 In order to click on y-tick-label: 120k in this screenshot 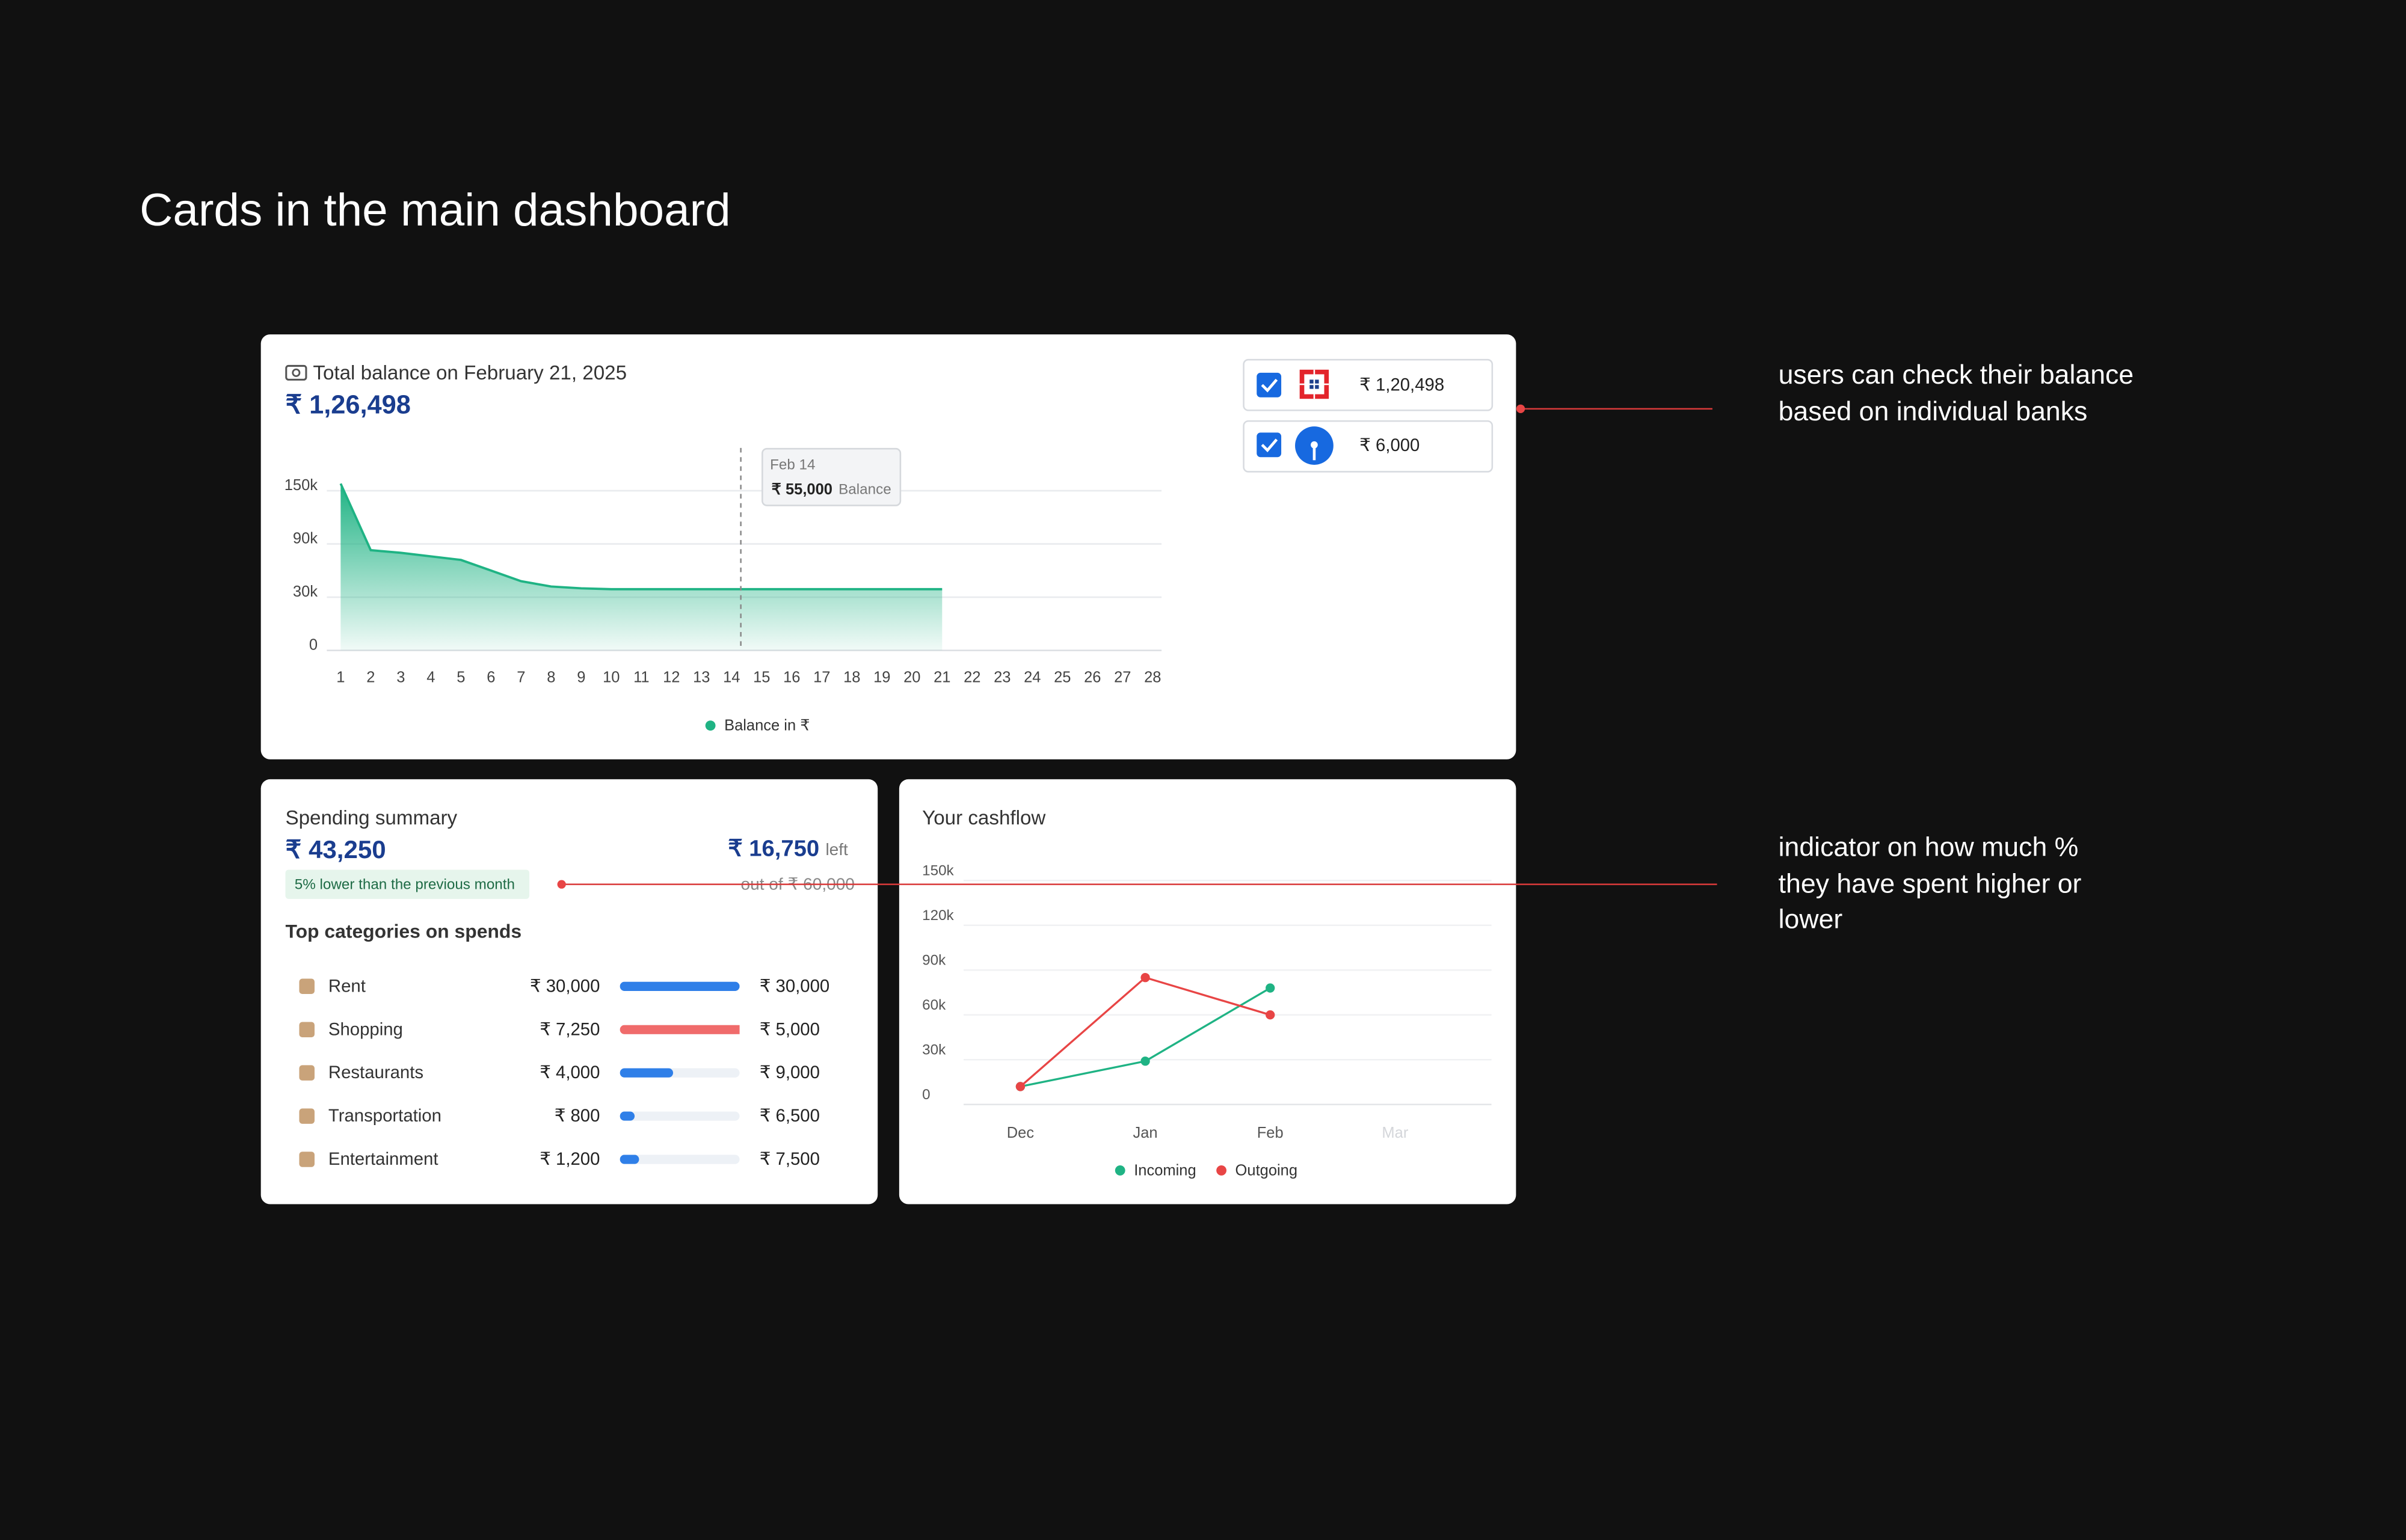, I will do `click(938, 915)`.